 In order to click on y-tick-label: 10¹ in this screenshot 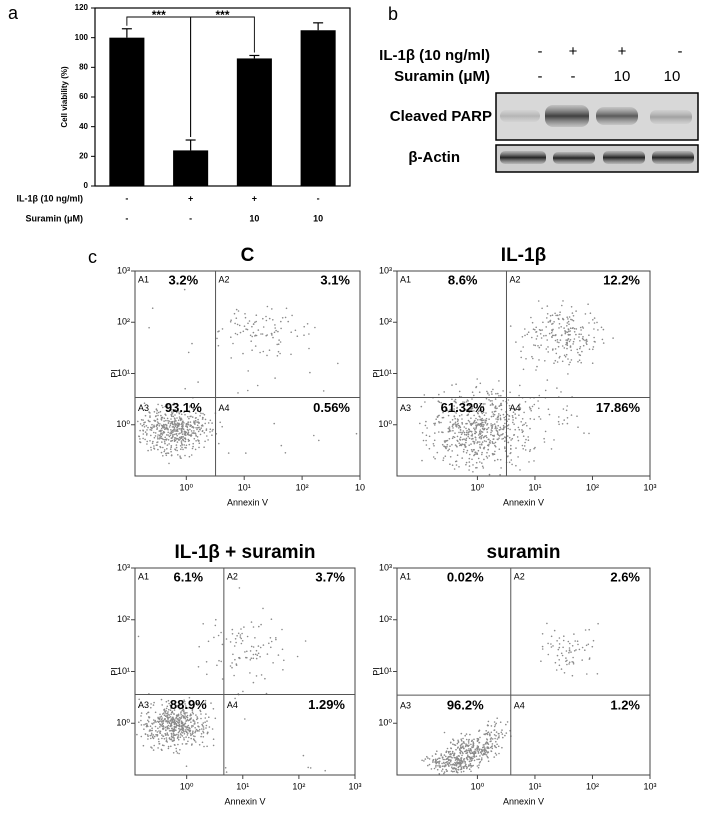, I will do `click(123, 671)`.